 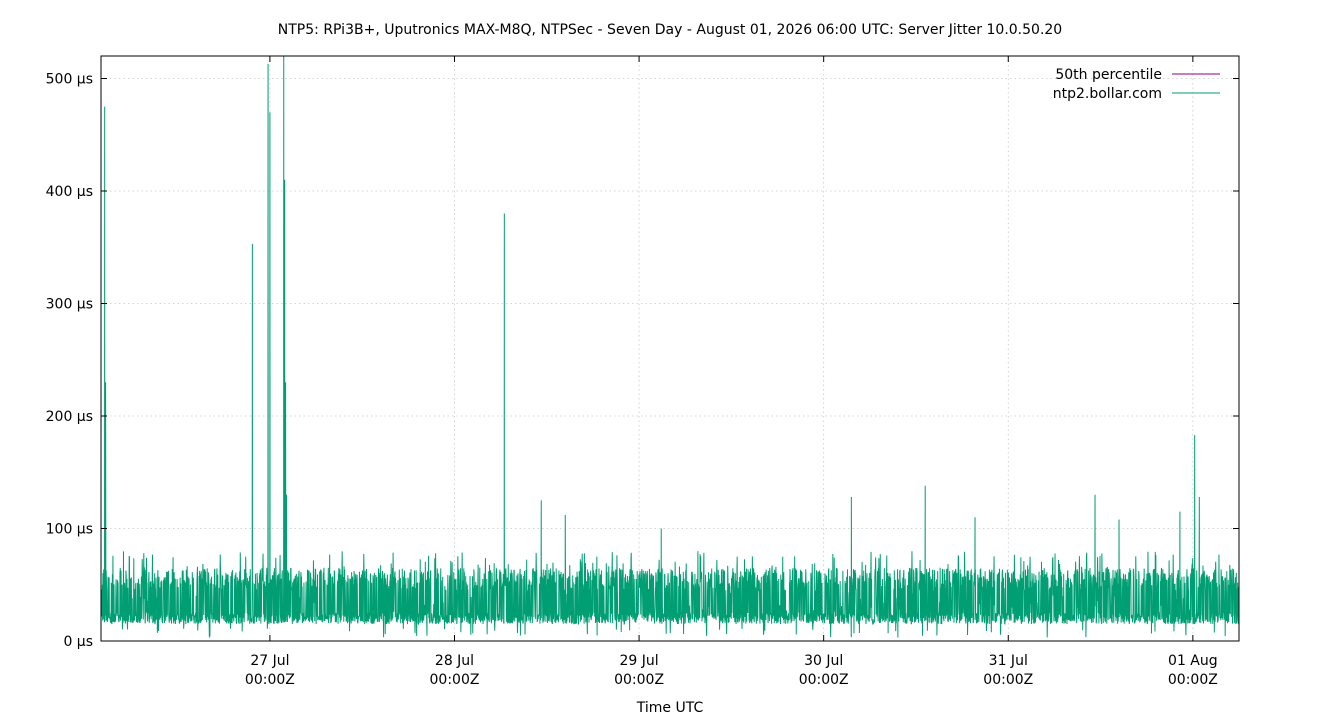 What do you see at coordinates (1108, 75) in the screenshot?
I see `legend-label: 50th percentile` at bounding box center [1108, 75].